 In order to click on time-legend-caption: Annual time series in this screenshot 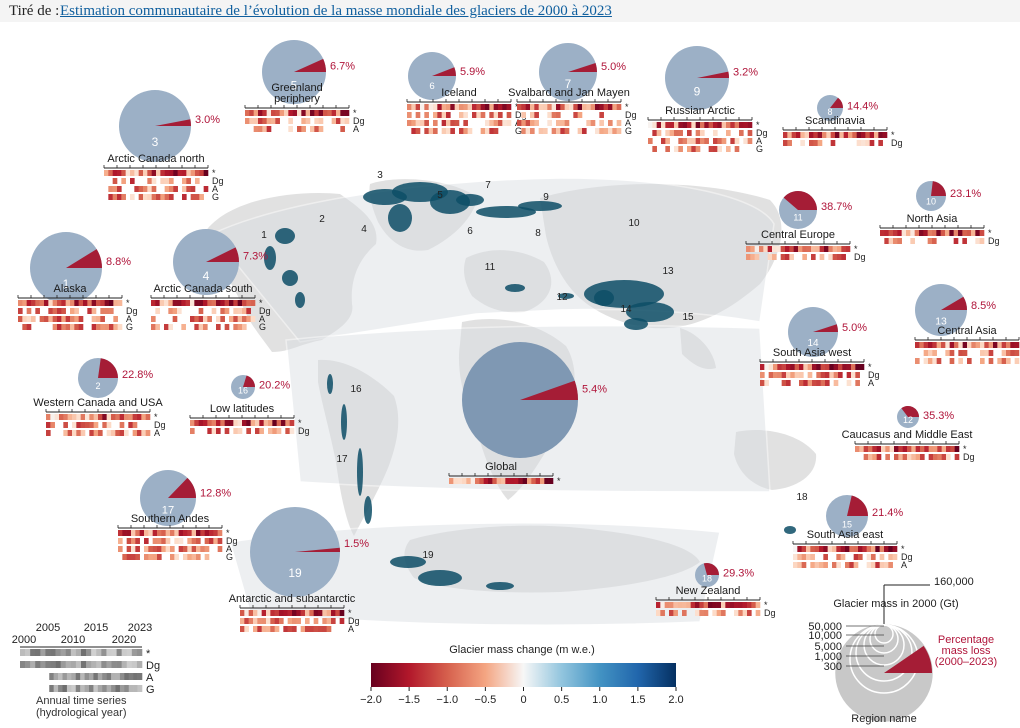, I will do `click(81, 701)`.